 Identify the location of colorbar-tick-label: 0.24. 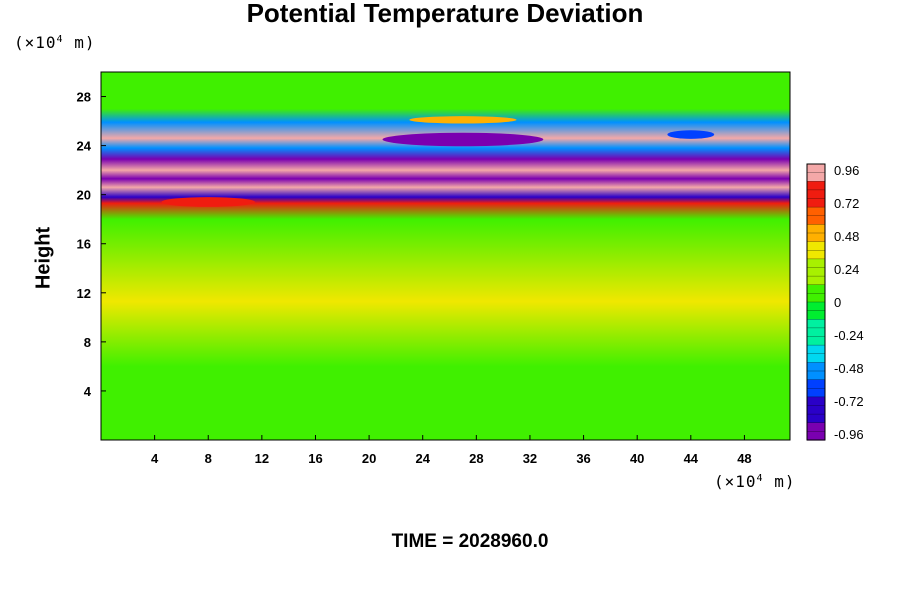
(846, 269).